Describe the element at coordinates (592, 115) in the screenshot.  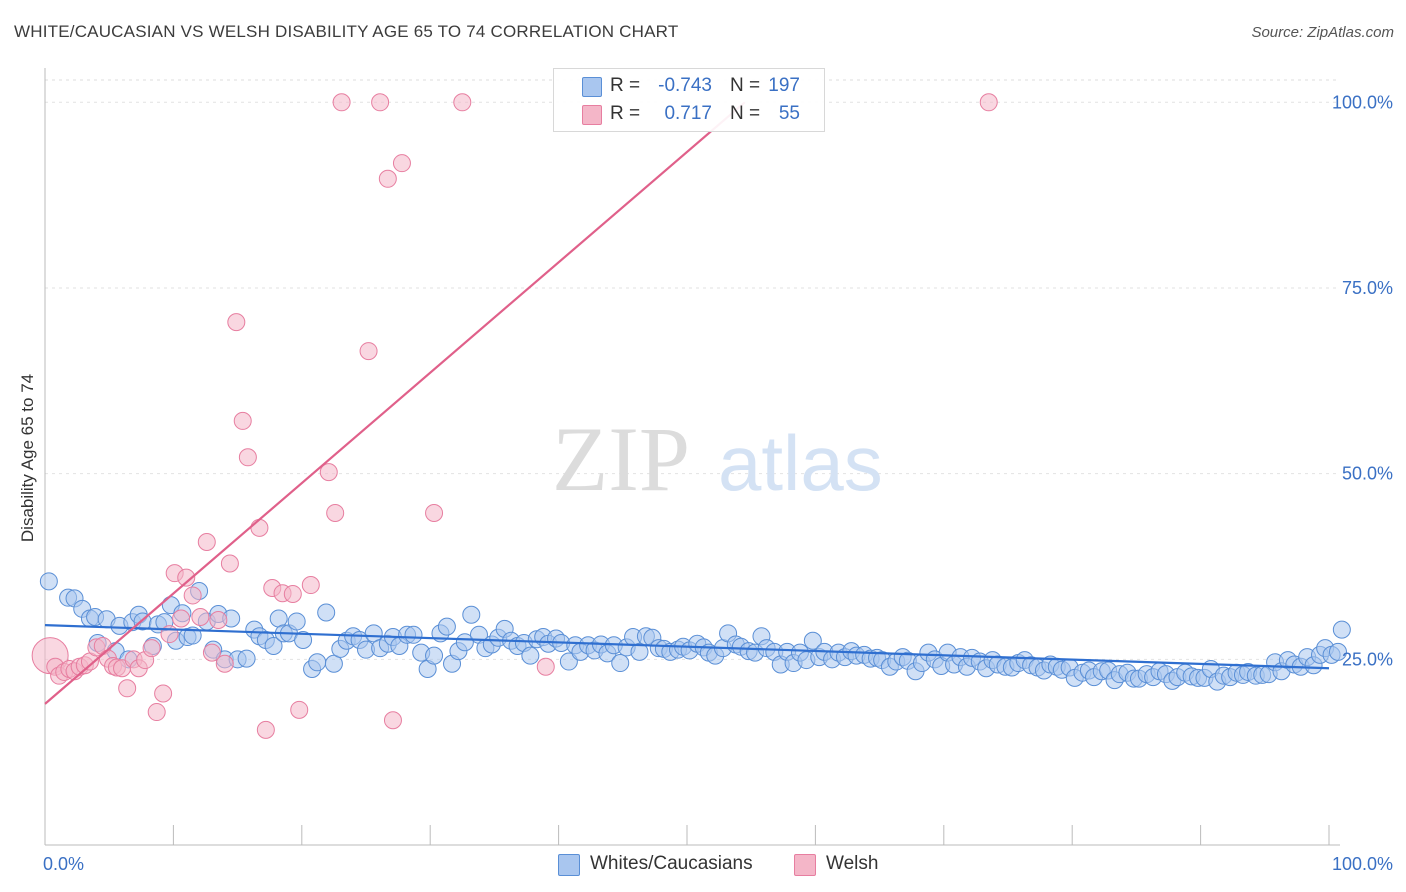
I see `welsh-swatch` at that location.